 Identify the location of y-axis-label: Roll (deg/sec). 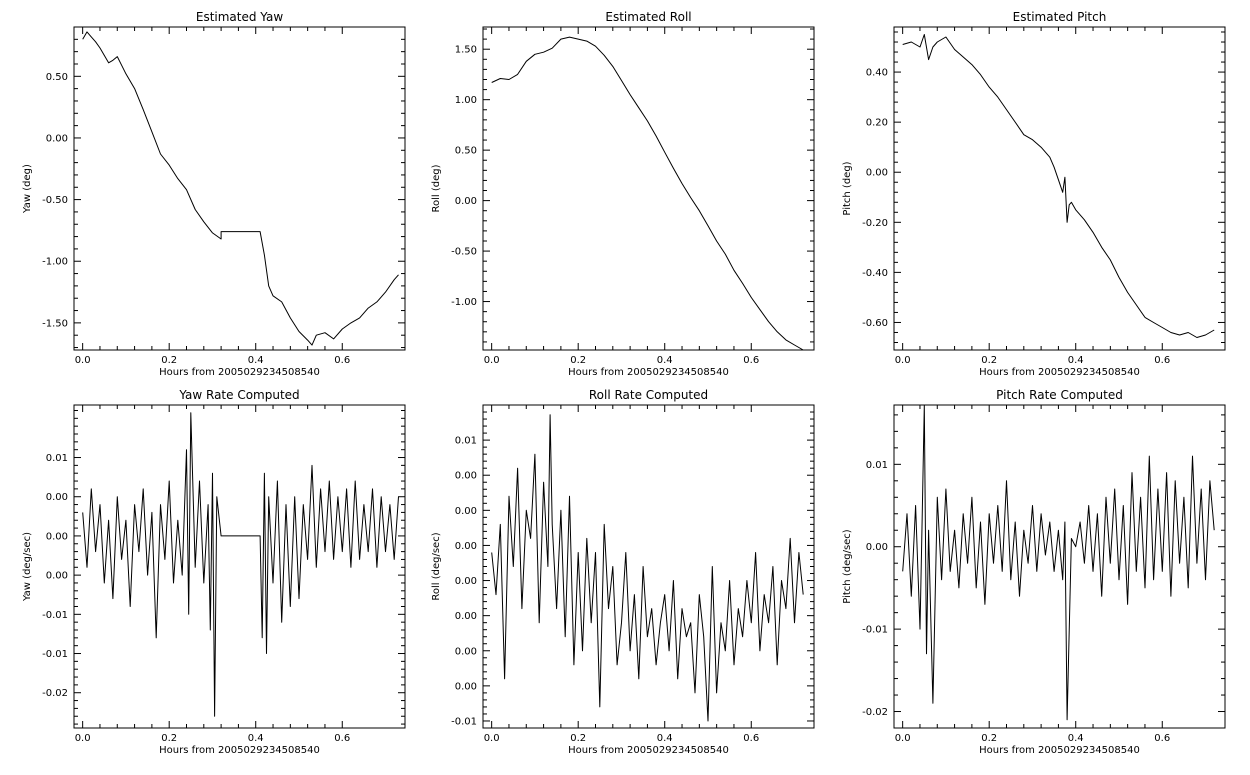
(436, 566).